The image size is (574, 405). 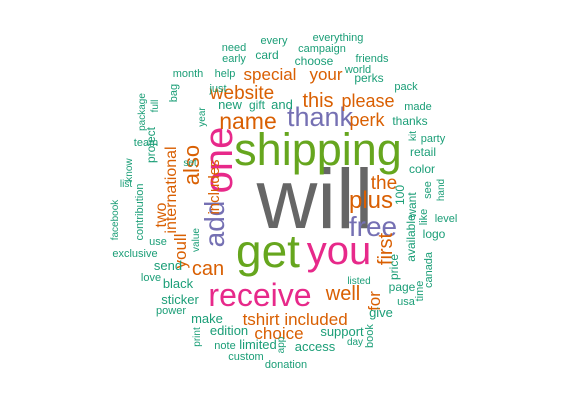 What do you see at coordinates (422, 169) in the screenshot?
I see `word-color: color` at bounding box center [422, 169].